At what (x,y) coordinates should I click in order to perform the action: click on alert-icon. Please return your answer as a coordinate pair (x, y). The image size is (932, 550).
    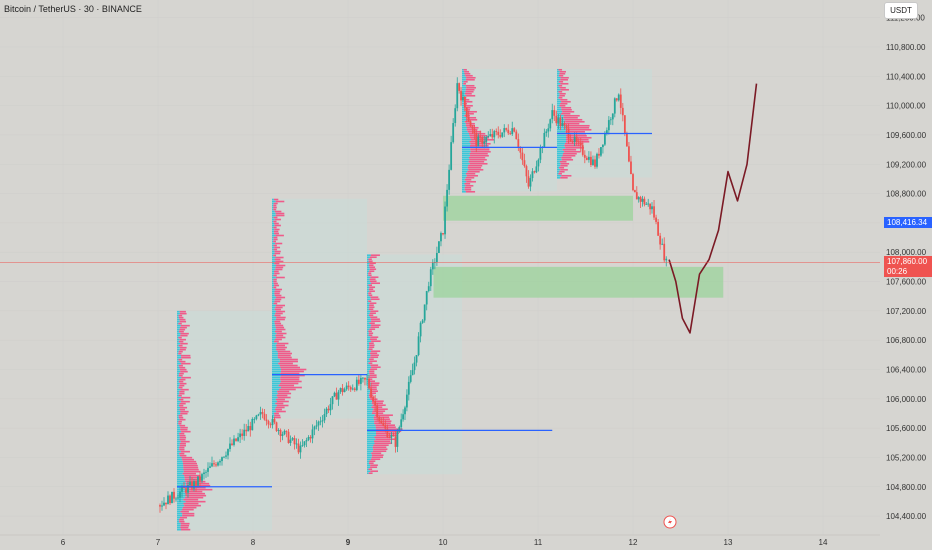
    Looking at the image, I should click on (670, 522).